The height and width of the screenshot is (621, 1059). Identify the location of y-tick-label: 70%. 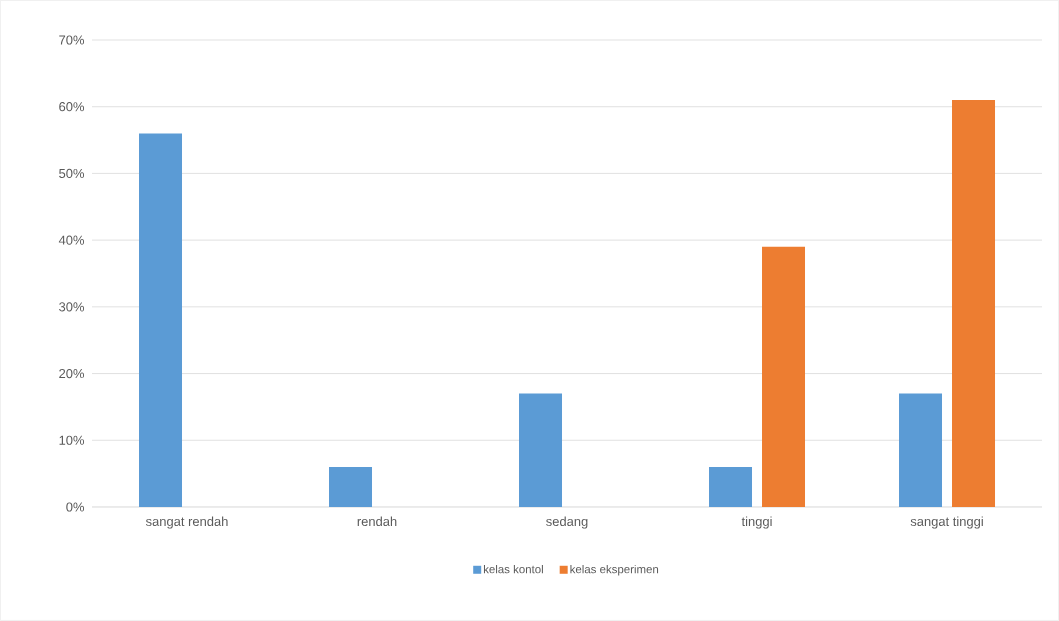
(72, 40).